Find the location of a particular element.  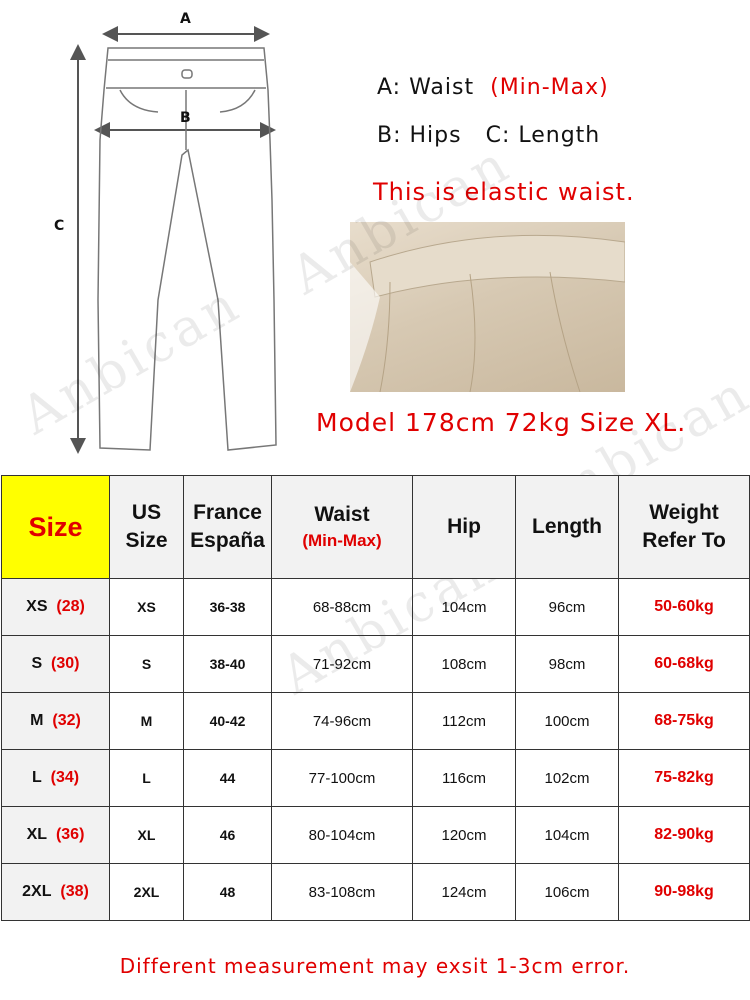

cell-size: M (32) is located at coordinates (55, 721).